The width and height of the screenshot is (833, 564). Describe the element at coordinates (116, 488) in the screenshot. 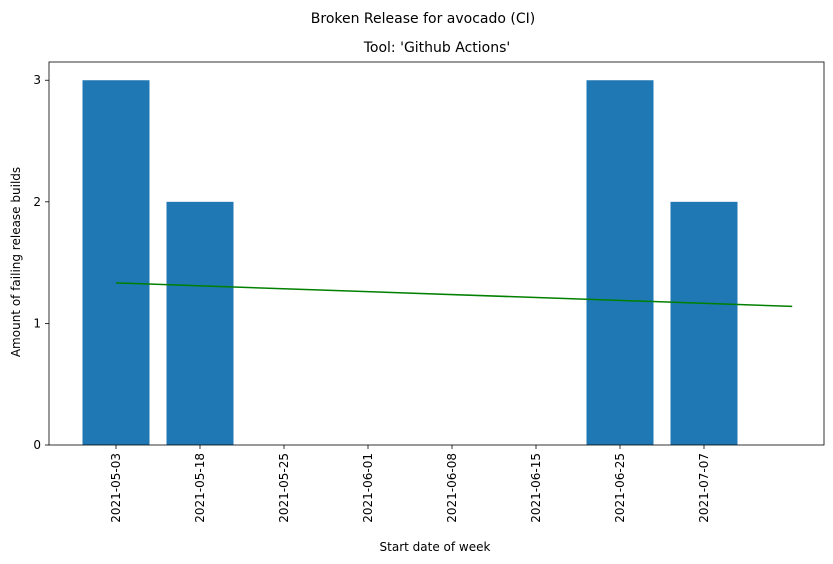

I see `x-tick-label-2021-05-03: 2021-05-03` at that location.